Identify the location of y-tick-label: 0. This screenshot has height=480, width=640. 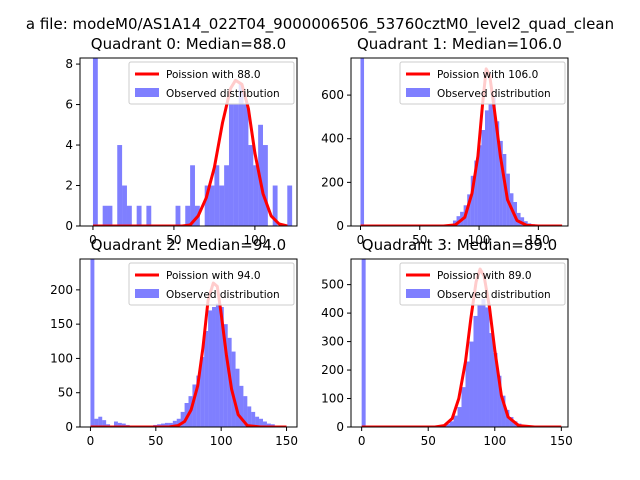
(340, 427).